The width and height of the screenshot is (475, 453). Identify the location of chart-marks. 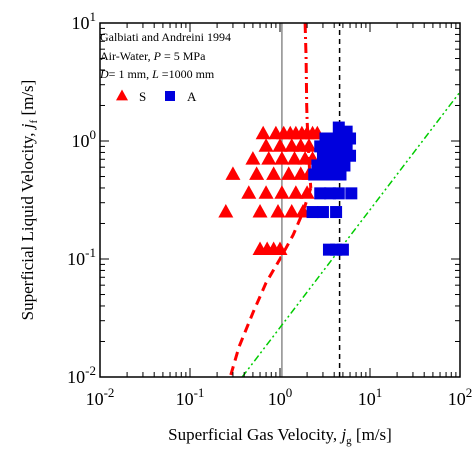
(288, 188).